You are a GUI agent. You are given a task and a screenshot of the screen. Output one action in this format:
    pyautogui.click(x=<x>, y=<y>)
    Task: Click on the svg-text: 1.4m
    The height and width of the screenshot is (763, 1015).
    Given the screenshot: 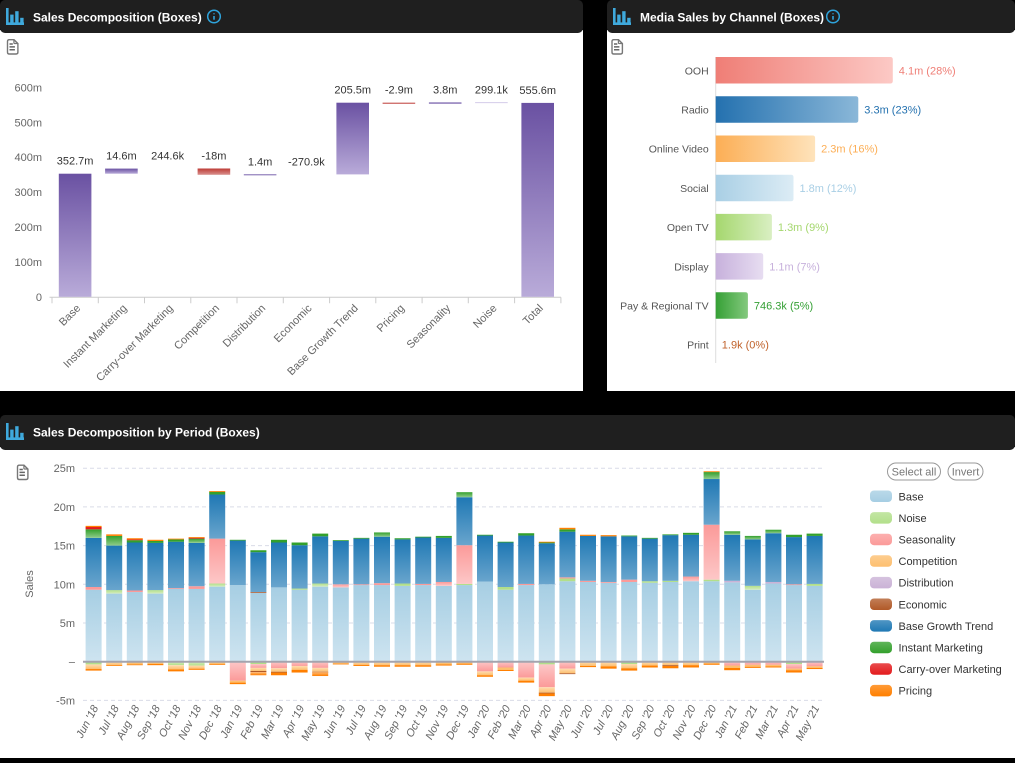 What is the action you would take?
    pyautogui.click(x=260, y=162)
    